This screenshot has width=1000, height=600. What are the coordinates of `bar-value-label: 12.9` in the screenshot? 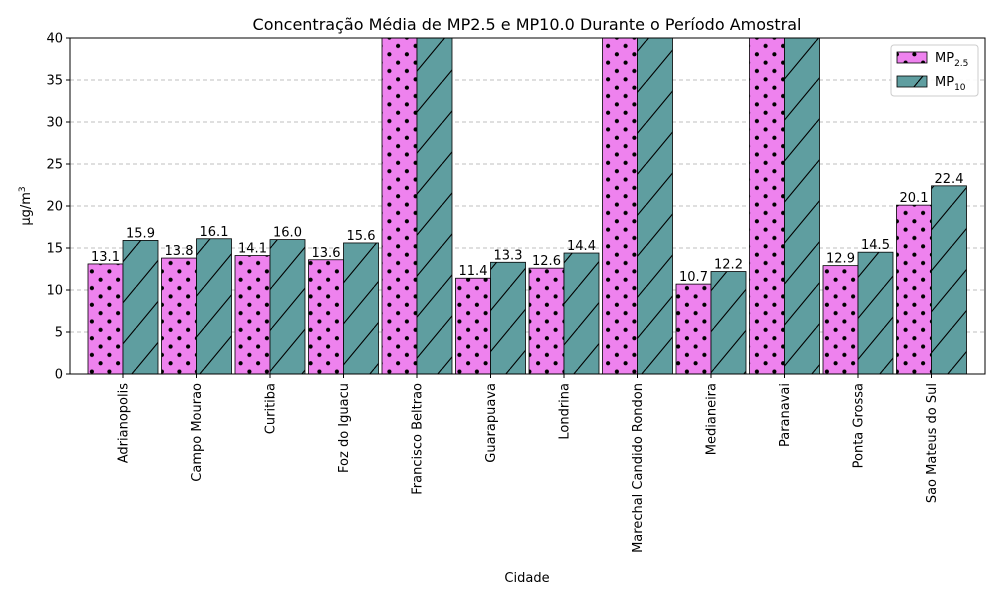 It's located at (840, 259).